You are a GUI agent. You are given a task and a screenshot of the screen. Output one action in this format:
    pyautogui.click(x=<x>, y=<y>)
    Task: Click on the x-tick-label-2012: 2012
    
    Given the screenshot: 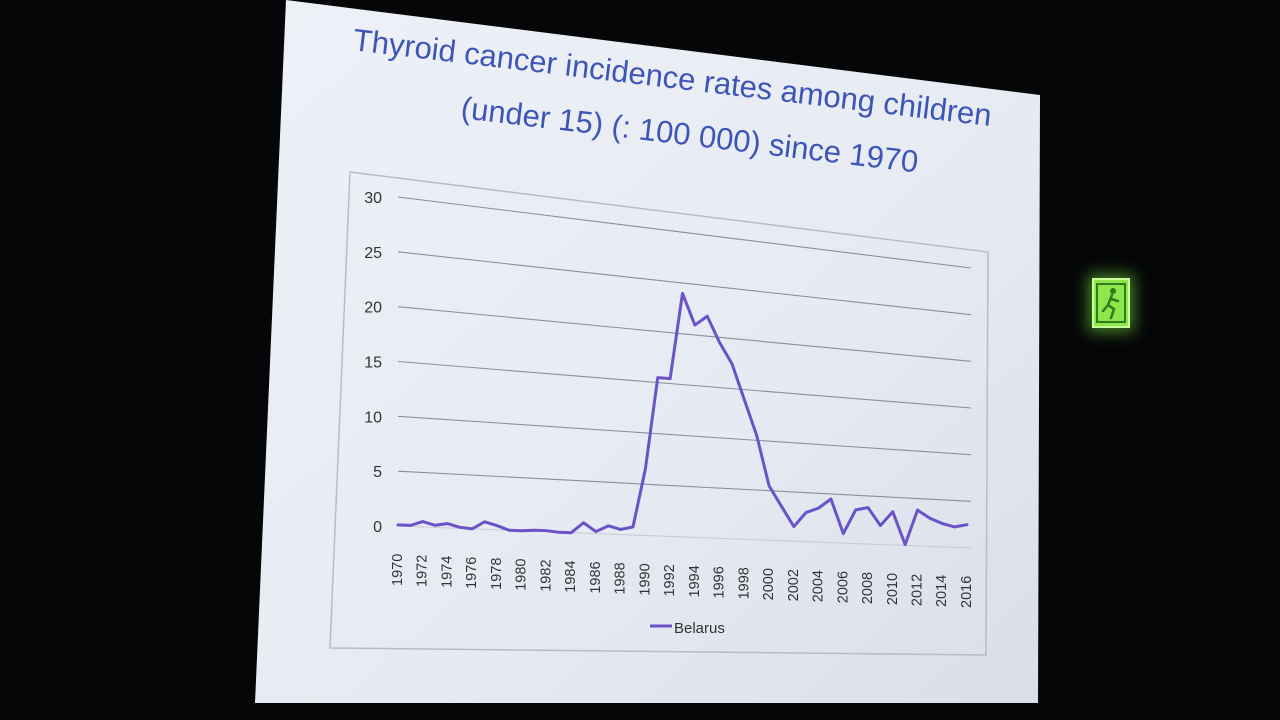 What is the action you would take?
    pyautogui.click(x=918, y=590)
    